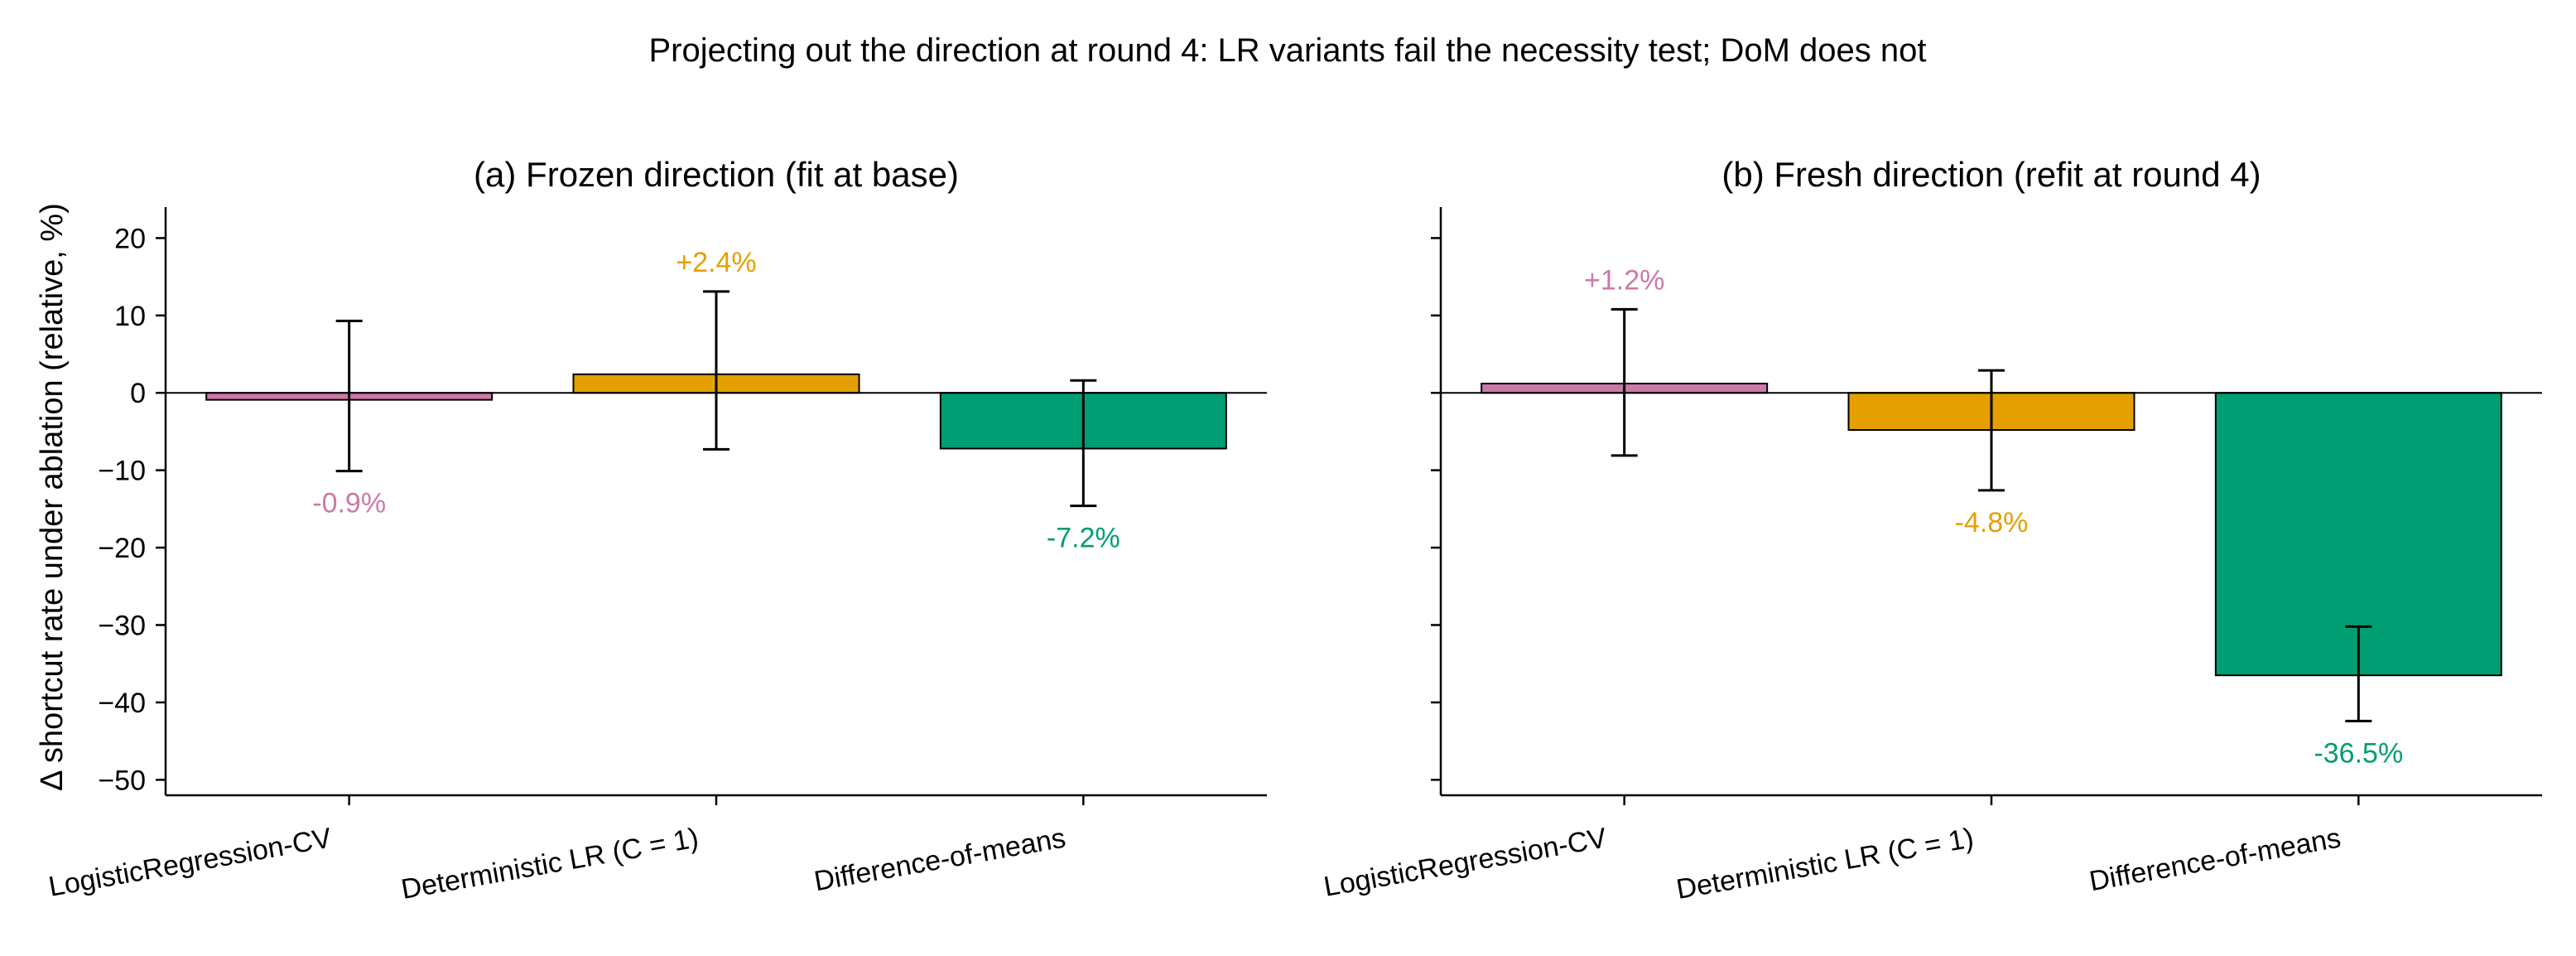 The width and height of the screenshot is (2576, 956). Describe the element at coordinates (130, 316) in the screenshot. I see `y-tick-label: 10` at that location.